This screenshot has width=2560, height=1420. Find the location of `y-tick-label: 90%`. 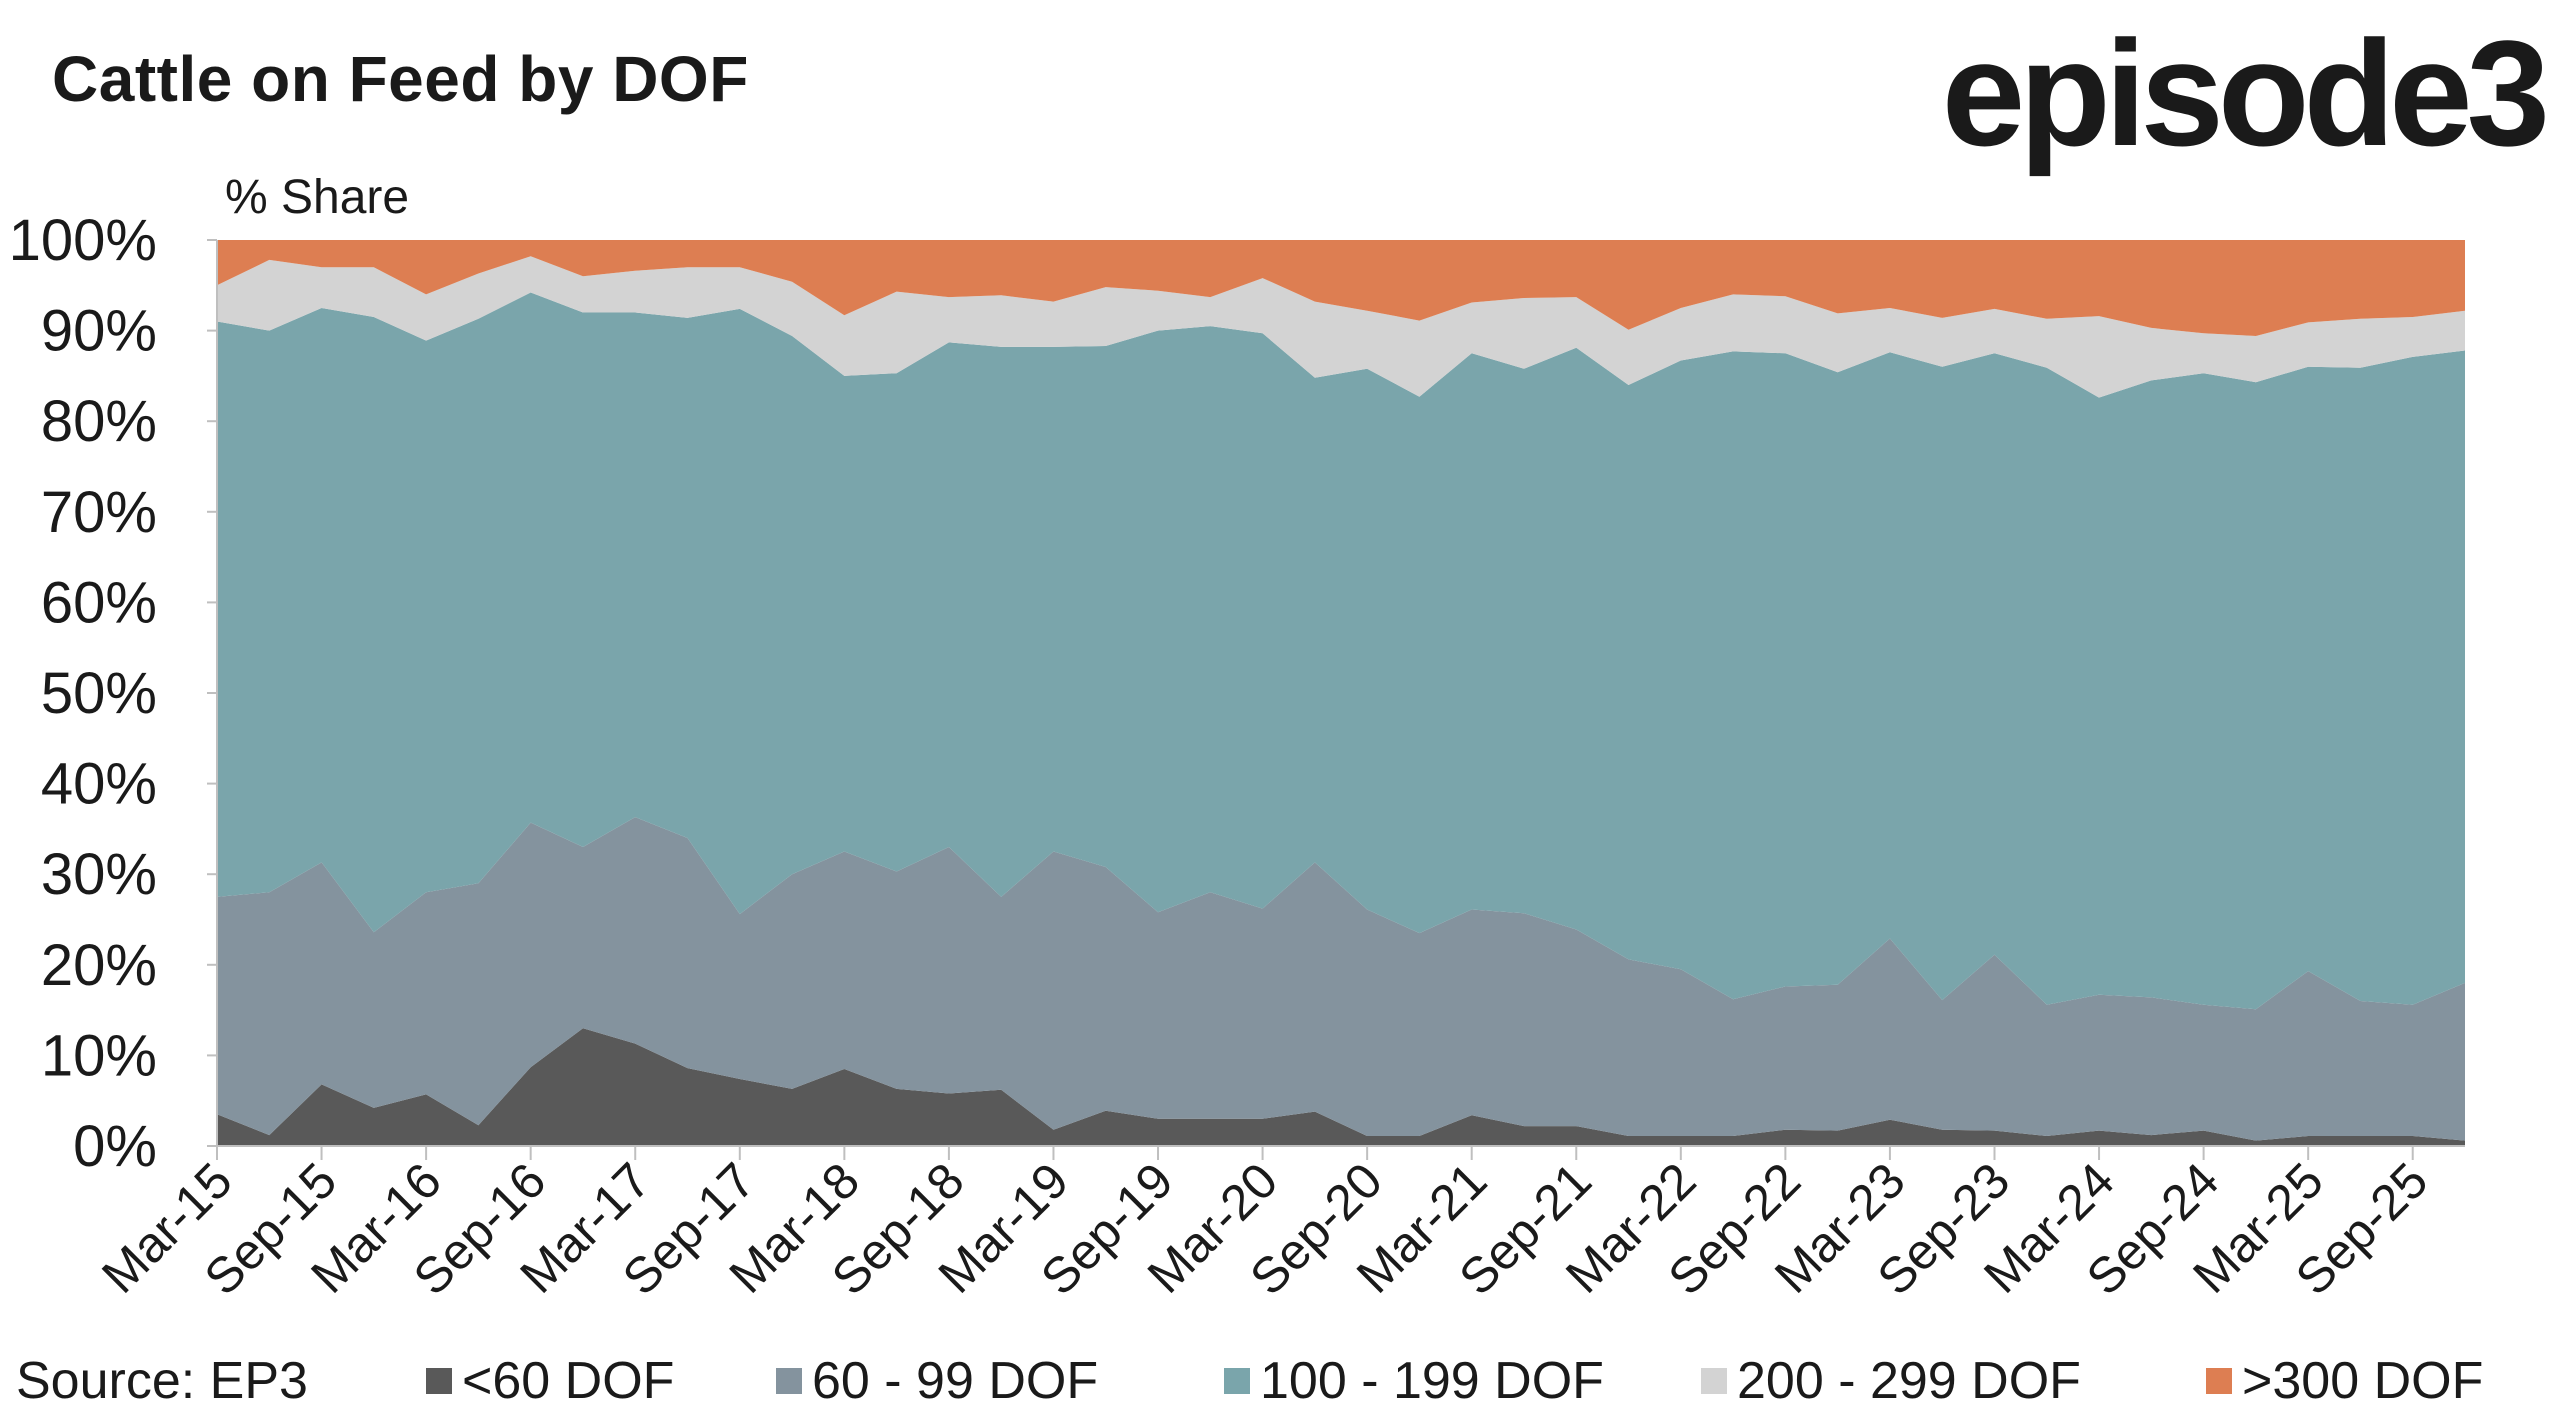

y-tick-label: 90% is located at coordinates (99, 331).